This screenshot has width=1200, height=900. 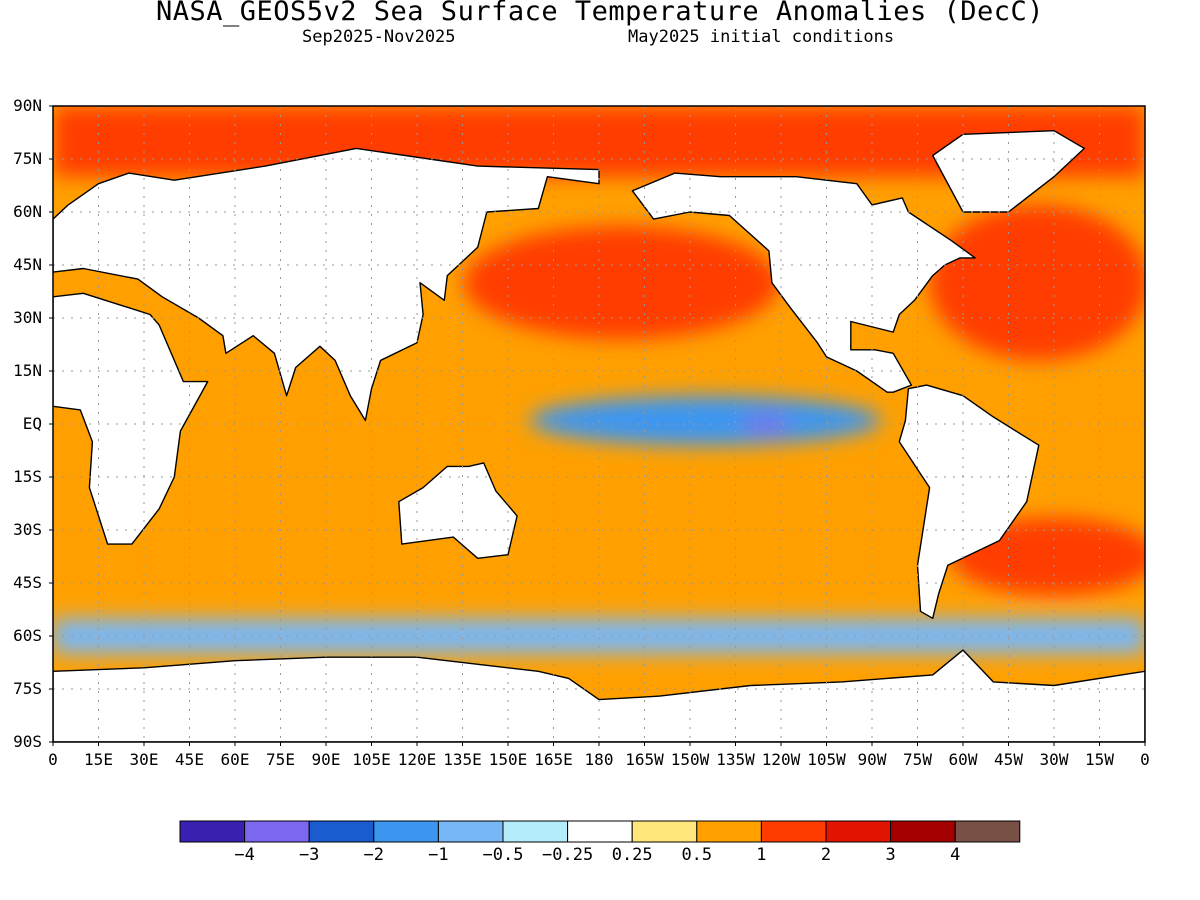 I want to click on lon-label: 15E, so click(x=98, y=759).